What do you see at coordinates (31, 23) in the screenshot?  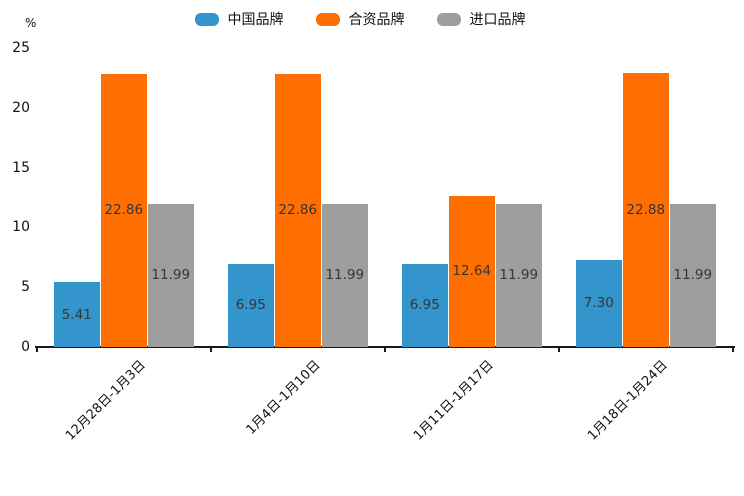 I see `y-axis-unit-label: %` at bounding box center [31, 23].